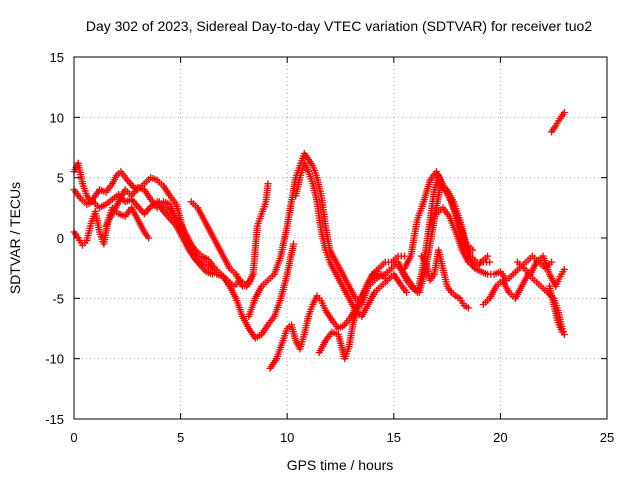 The image size is (640, 480). What do you see at coordinates (60, 178) in the screenshot?
I see `y-tick-label: 5` at bounding box center [60, 178].